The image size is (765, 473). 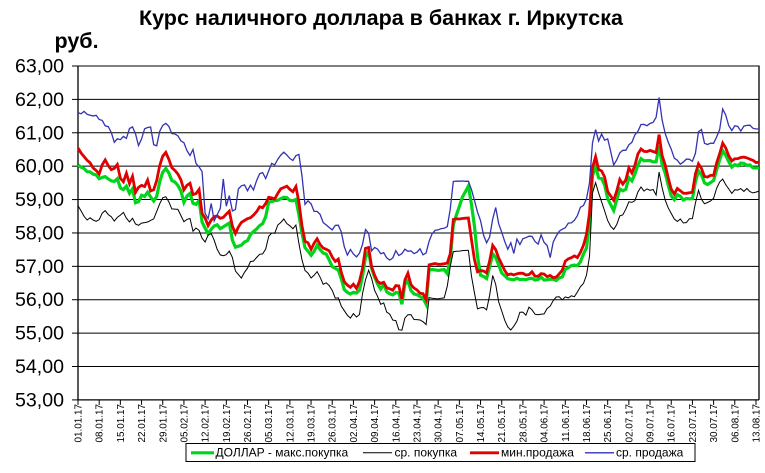 What do you see at coordinates (629, 423) in the screenshot?
I see `svg-text: 02.07.17` at bounding box center [629, 423].